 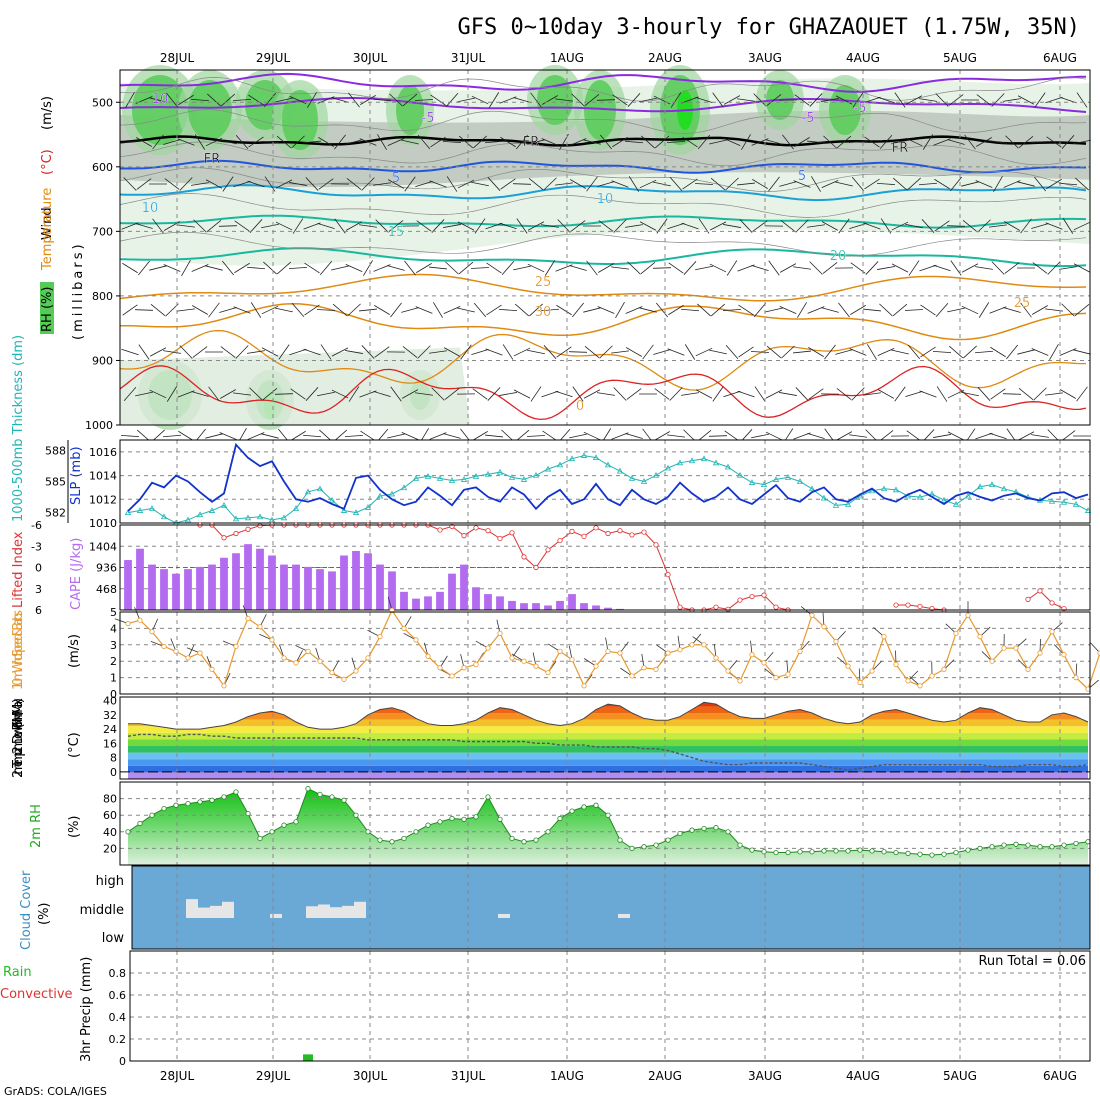 I want to click on wind10m-series, so click(x=612, y=649).